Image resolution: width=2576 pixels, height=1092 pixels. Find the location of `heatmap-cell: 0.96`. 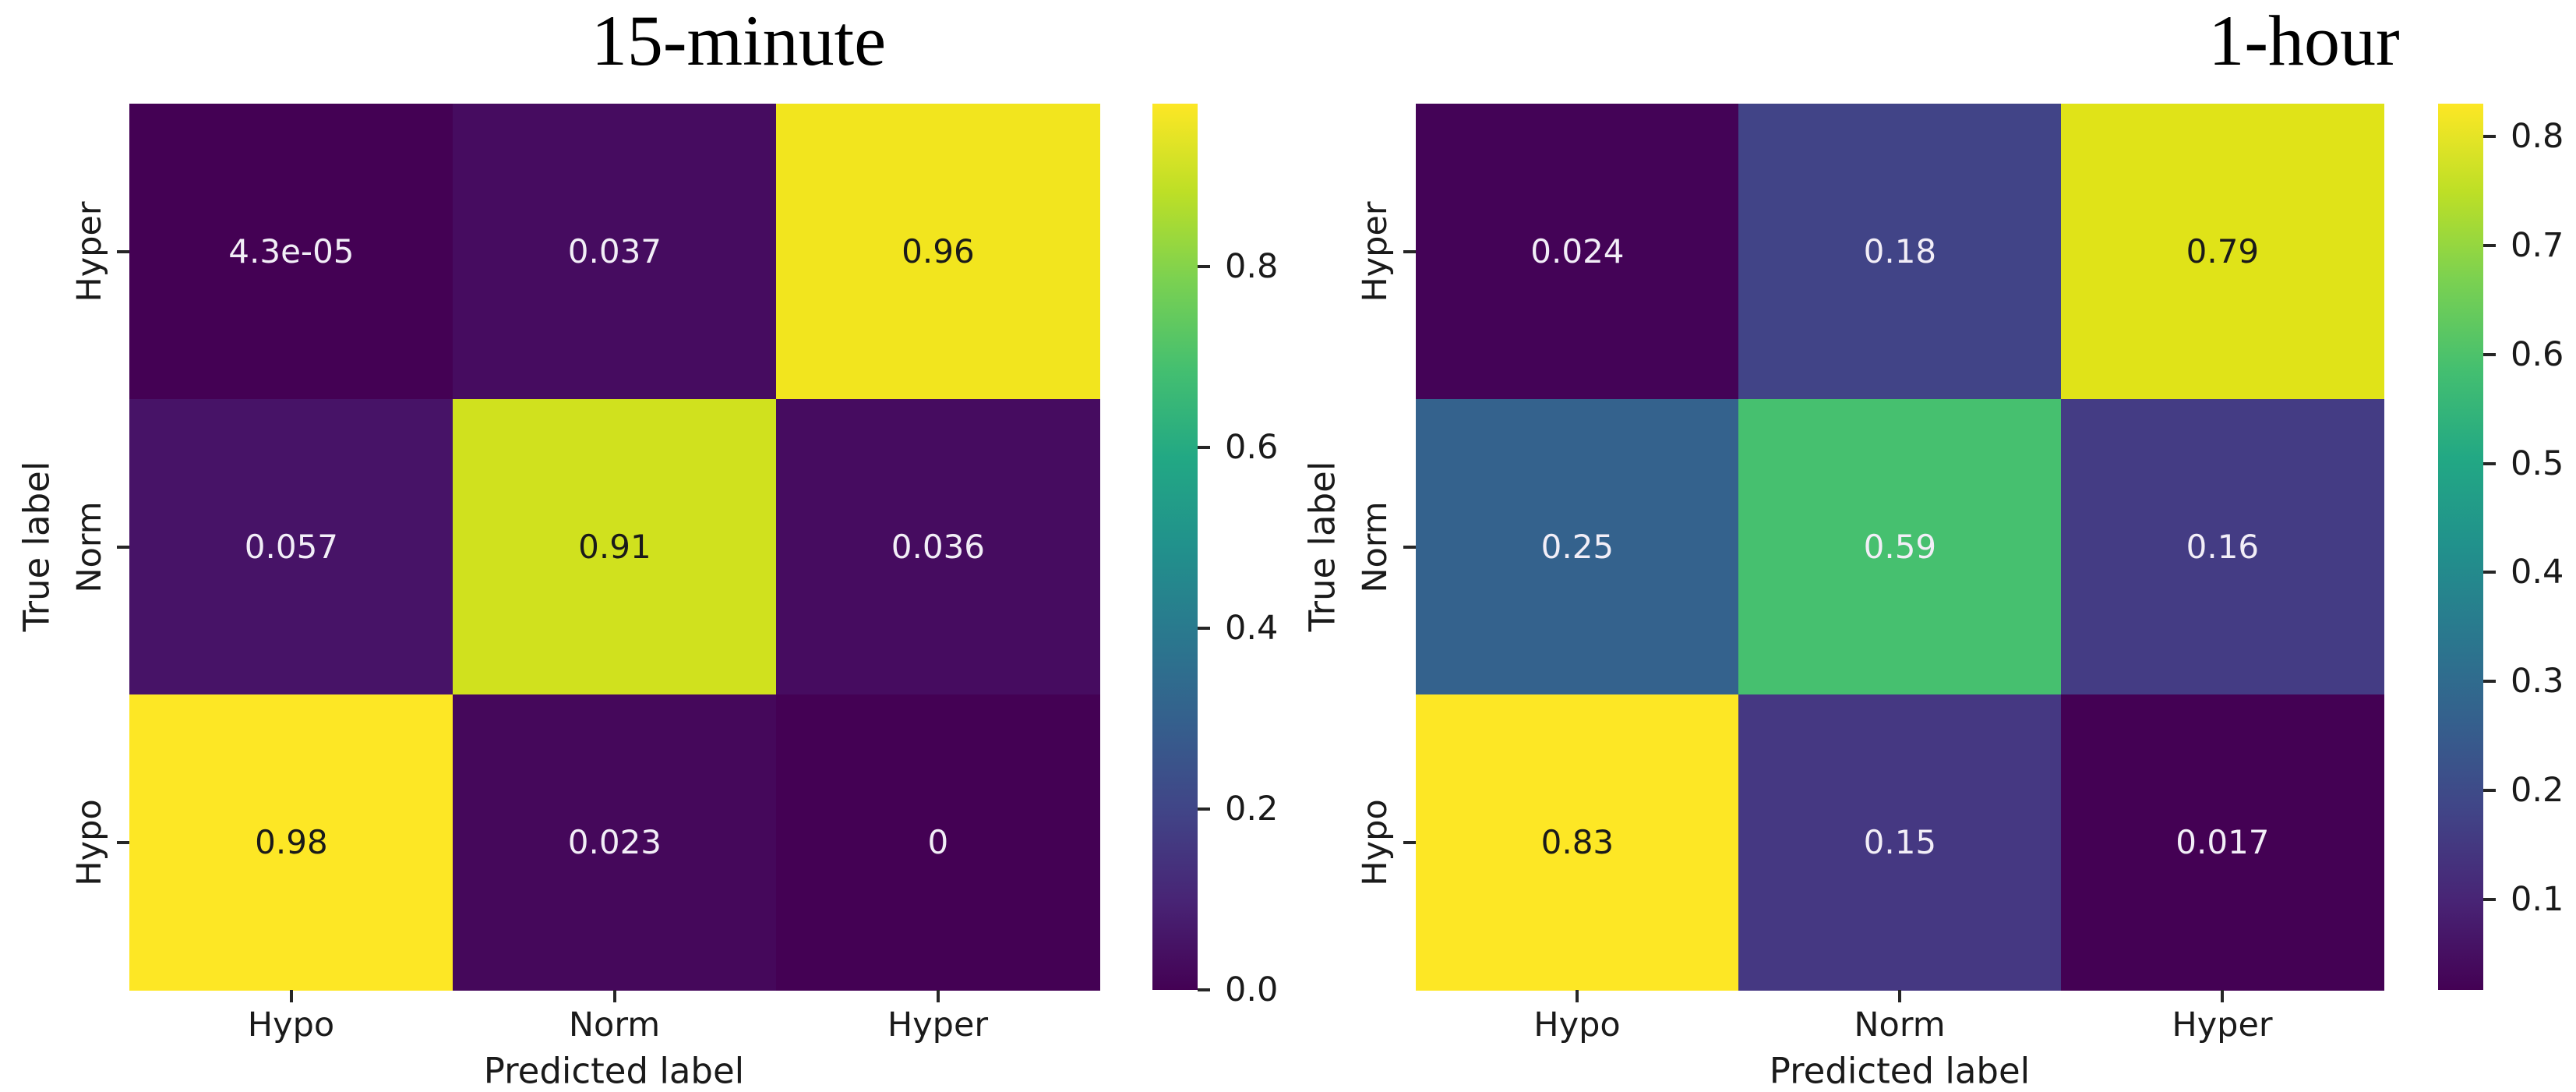

heatmap-cell: 0.96 is located at coordinates (938, 252).